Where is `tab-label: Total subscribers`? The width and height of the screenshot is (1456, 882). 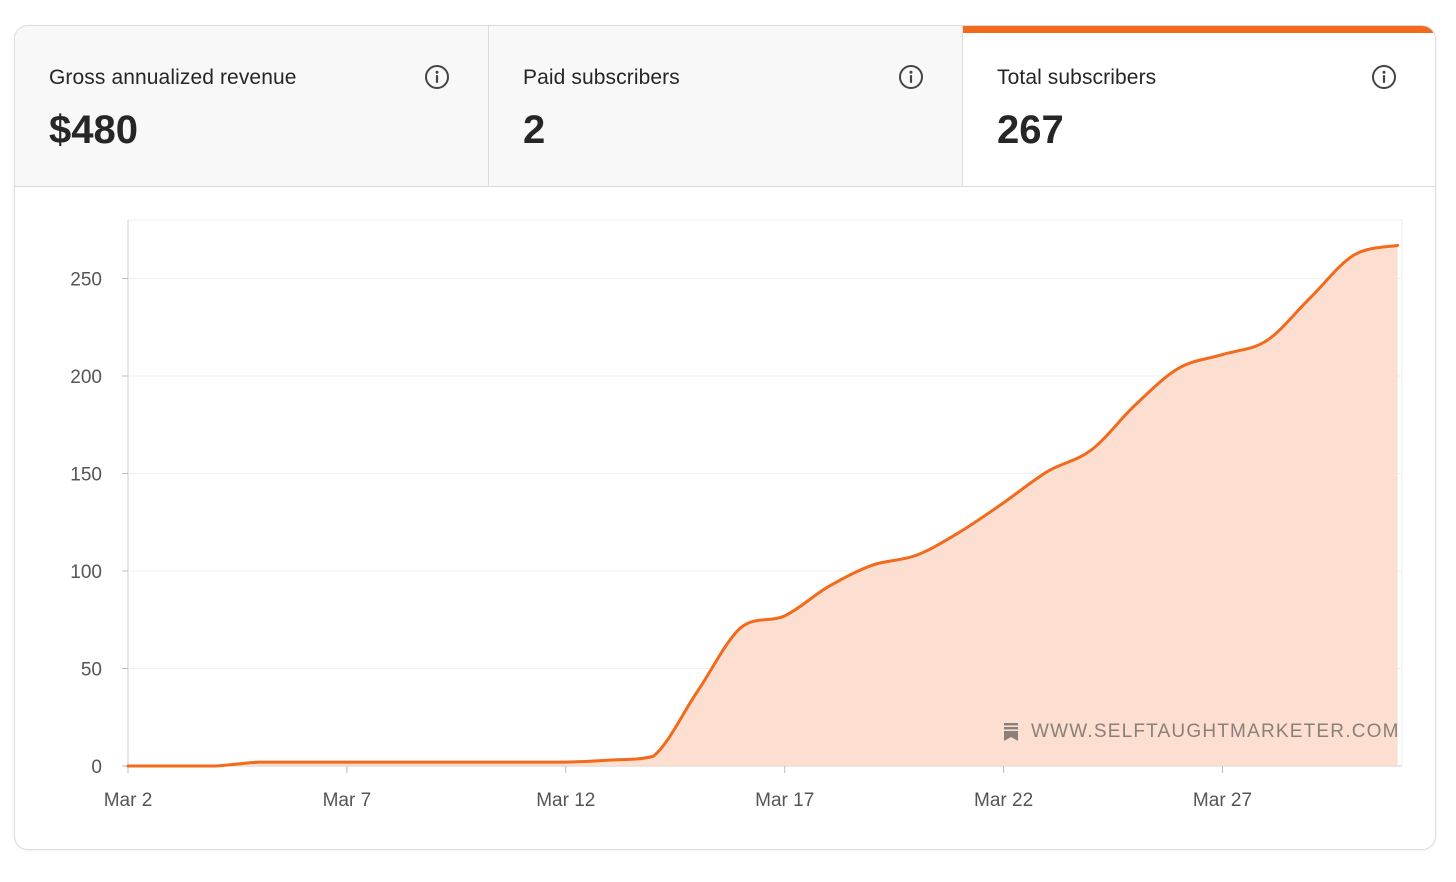
tab-label: Total subscribers is located at coordinates (1077, 77).